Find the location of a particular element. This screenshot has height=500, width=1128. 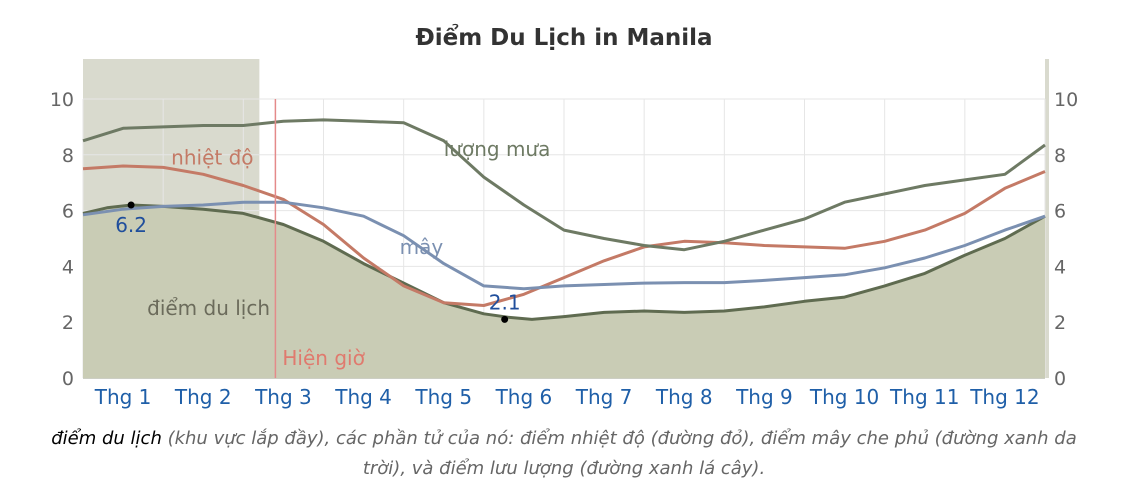

max-marker is located at coordinates (131, 205).